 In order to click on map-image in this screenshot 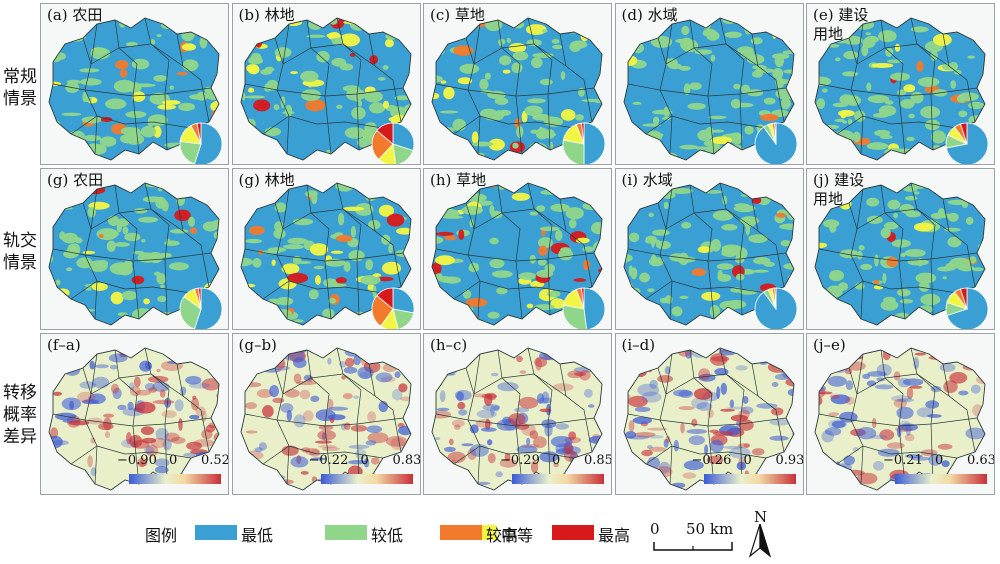, I will do `click(901, 255)`.